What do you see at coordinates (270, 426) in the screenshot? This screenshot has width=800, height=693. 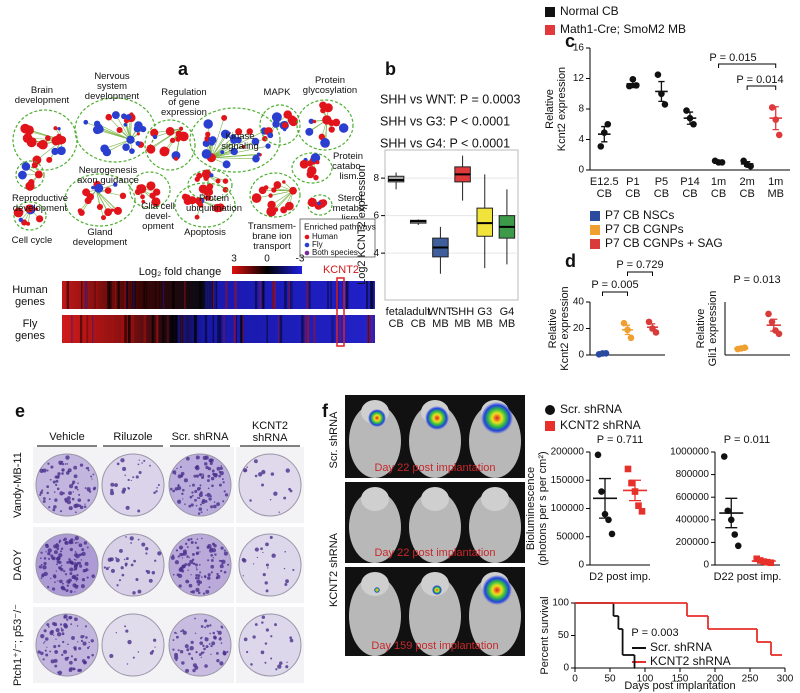 I see `column-header-line: KCNT2` at bounding box center [270, 426].